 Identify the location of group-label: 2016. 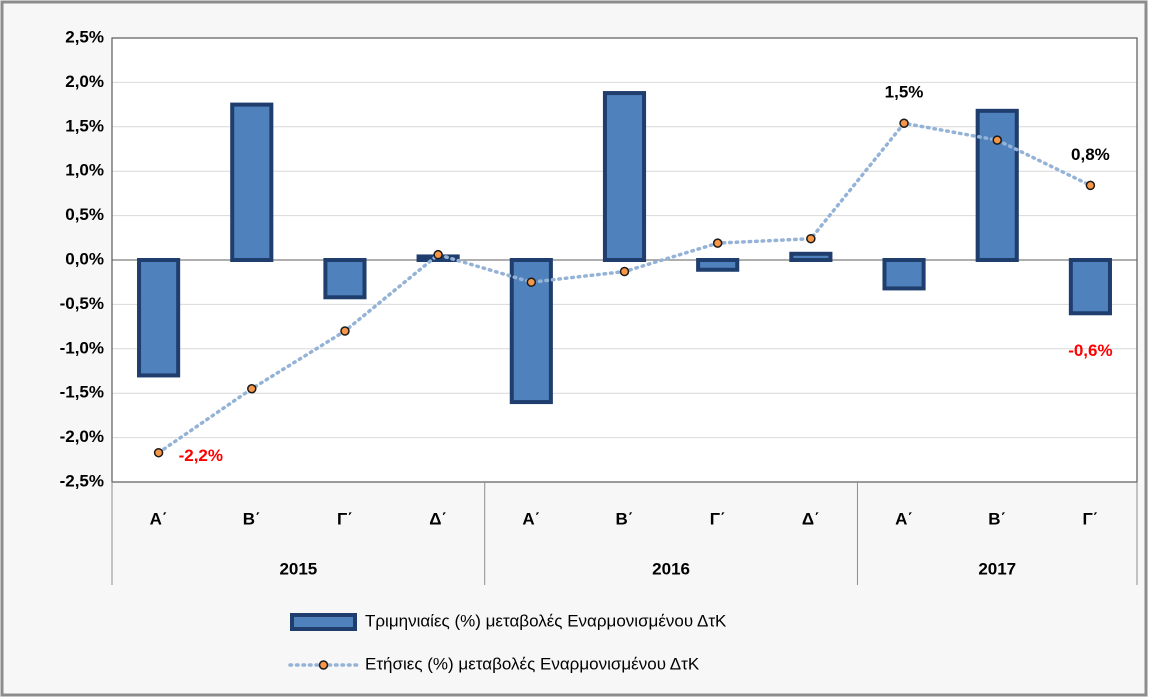
(671, 568).